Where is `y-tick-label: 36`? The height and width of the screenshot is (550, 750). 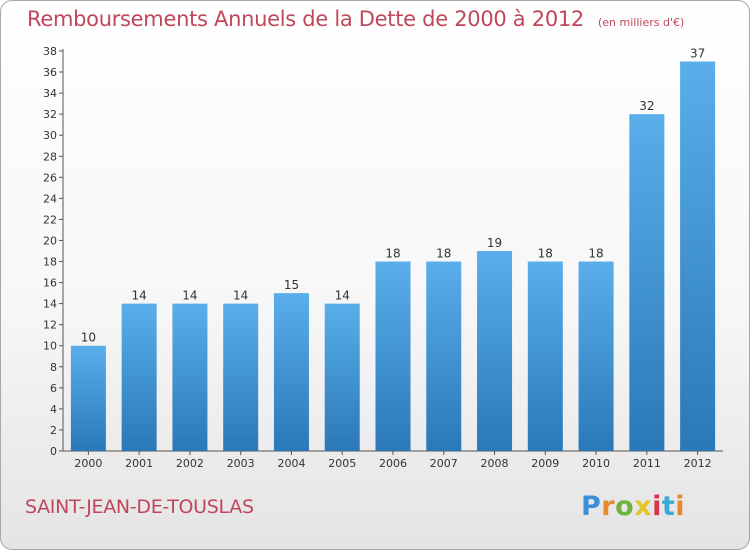 y-tick-label: 36 is located at coordinates (50, 72).